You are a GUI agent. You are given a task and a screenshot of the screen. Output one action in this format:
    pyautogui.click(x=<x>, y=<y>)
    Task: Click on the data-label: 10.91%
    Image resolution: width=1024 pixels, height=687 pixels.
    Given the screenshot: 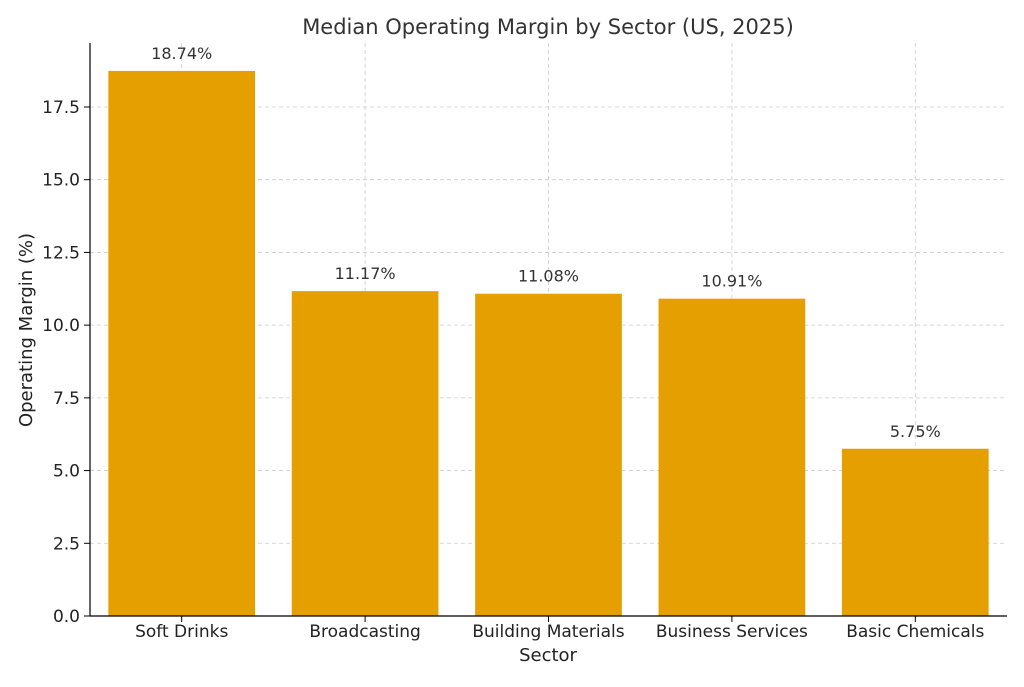 What is the action you would take?
    pyautogui.click(x=731, y=281)
    